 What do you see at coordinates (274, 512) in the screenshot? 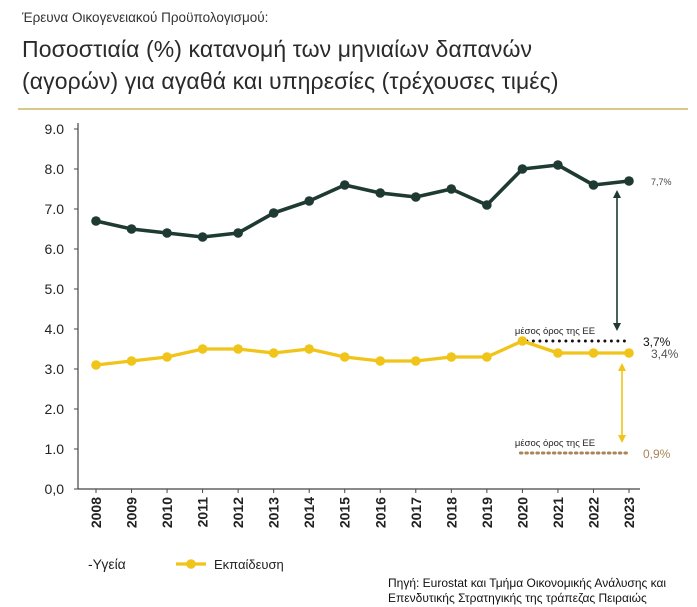
I see `x-tick-label: 2013` at bounding box center [274, 512].